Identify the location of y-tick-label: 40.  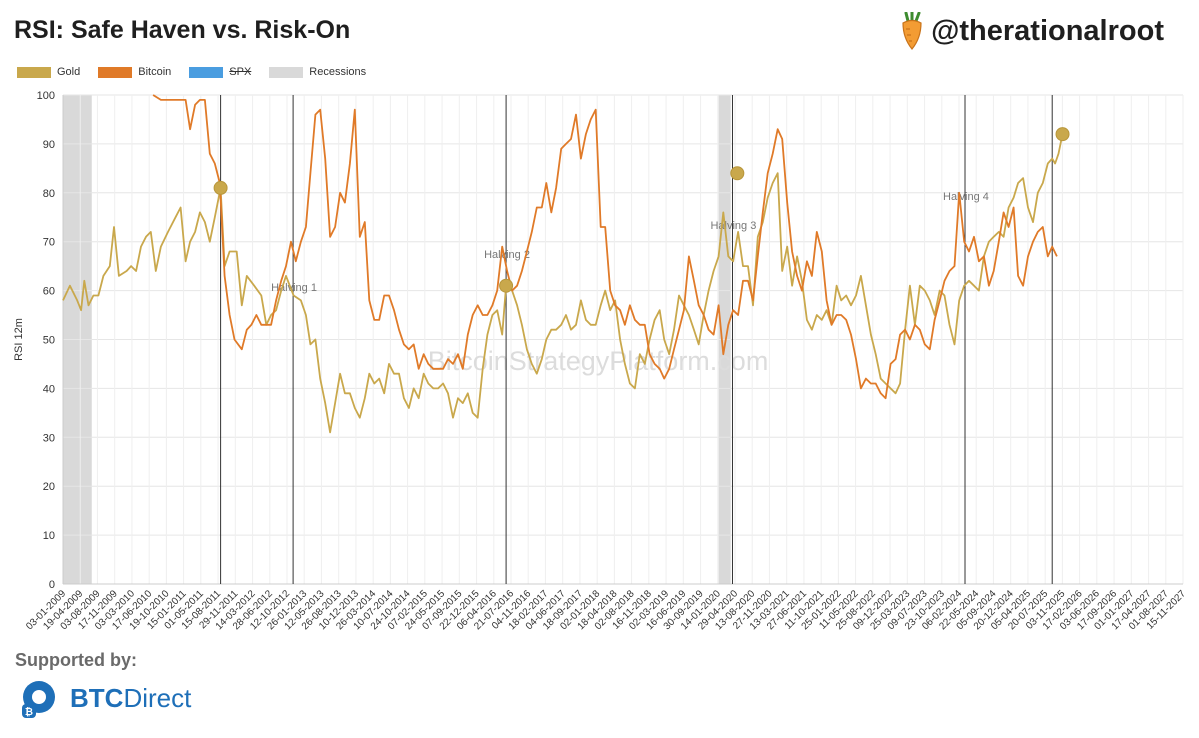
(49, 389).